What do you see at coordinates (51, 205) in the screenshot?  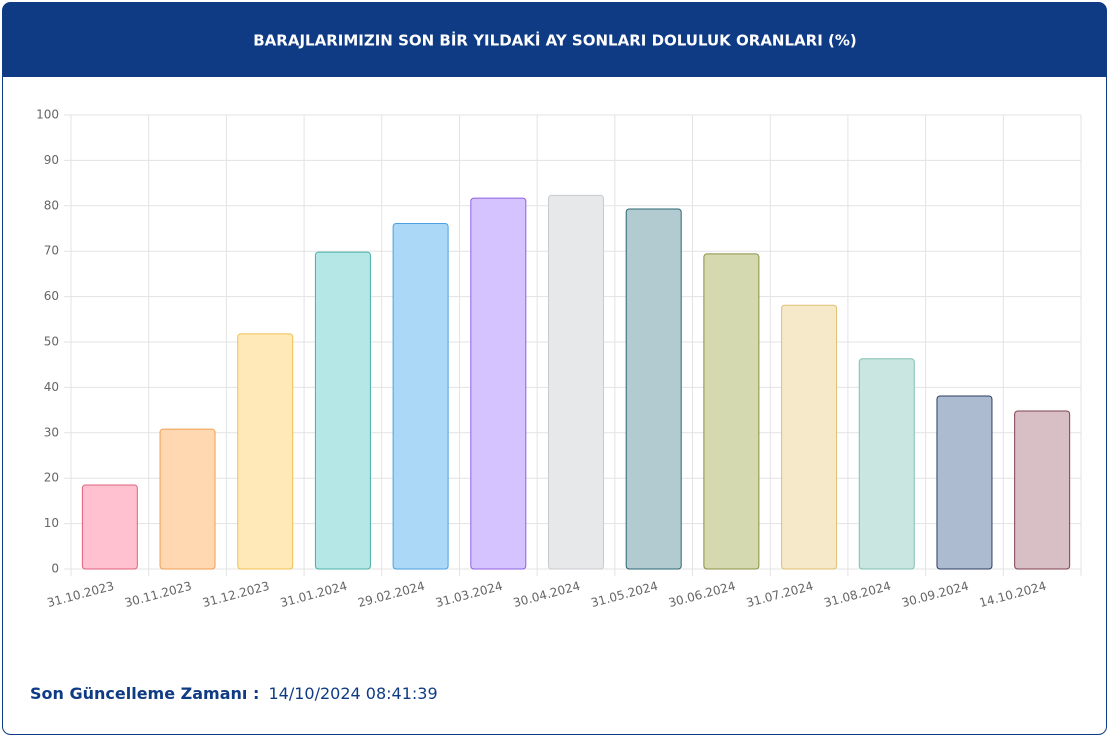 I see `y-tick-label: 80` at bounding box center [51, 205].